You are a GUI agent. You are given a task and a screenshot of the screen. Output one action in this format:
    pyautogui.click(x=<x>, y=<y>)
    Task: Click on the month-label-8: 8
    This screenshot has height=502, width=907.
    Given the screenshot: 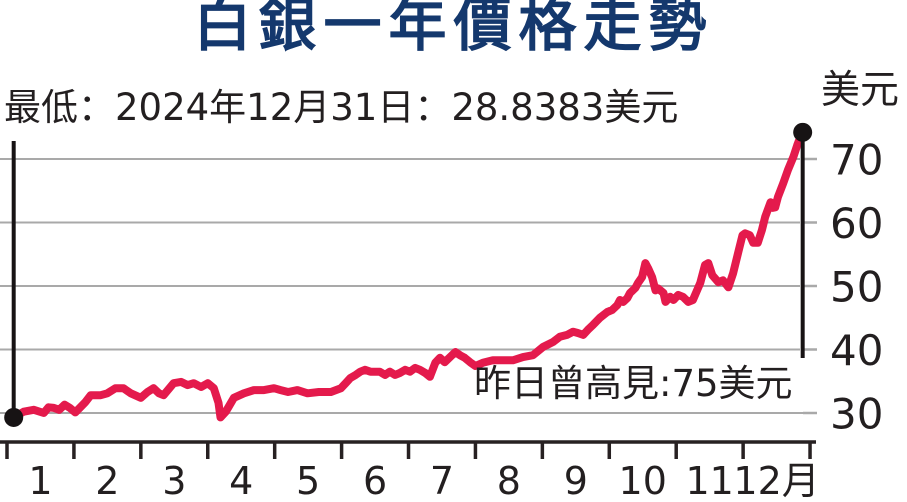 What is the action you would take?
    pyautogui.click(x=509, y=480)
    